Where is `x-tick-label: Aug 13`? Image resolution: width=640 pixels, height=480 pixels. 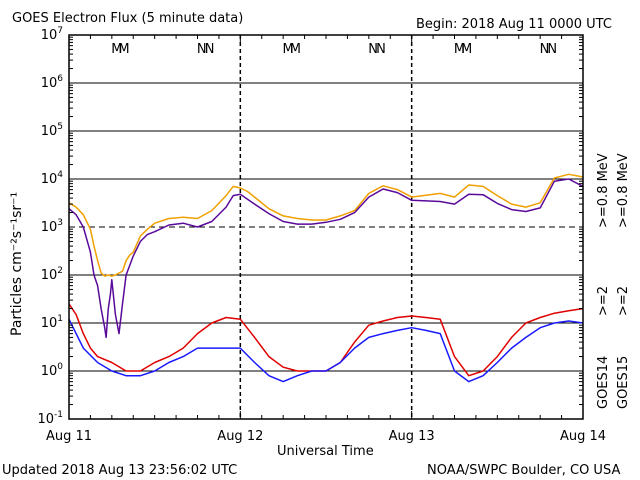
x-tick-label: Aug 13 is located at coordinates (412, 436).